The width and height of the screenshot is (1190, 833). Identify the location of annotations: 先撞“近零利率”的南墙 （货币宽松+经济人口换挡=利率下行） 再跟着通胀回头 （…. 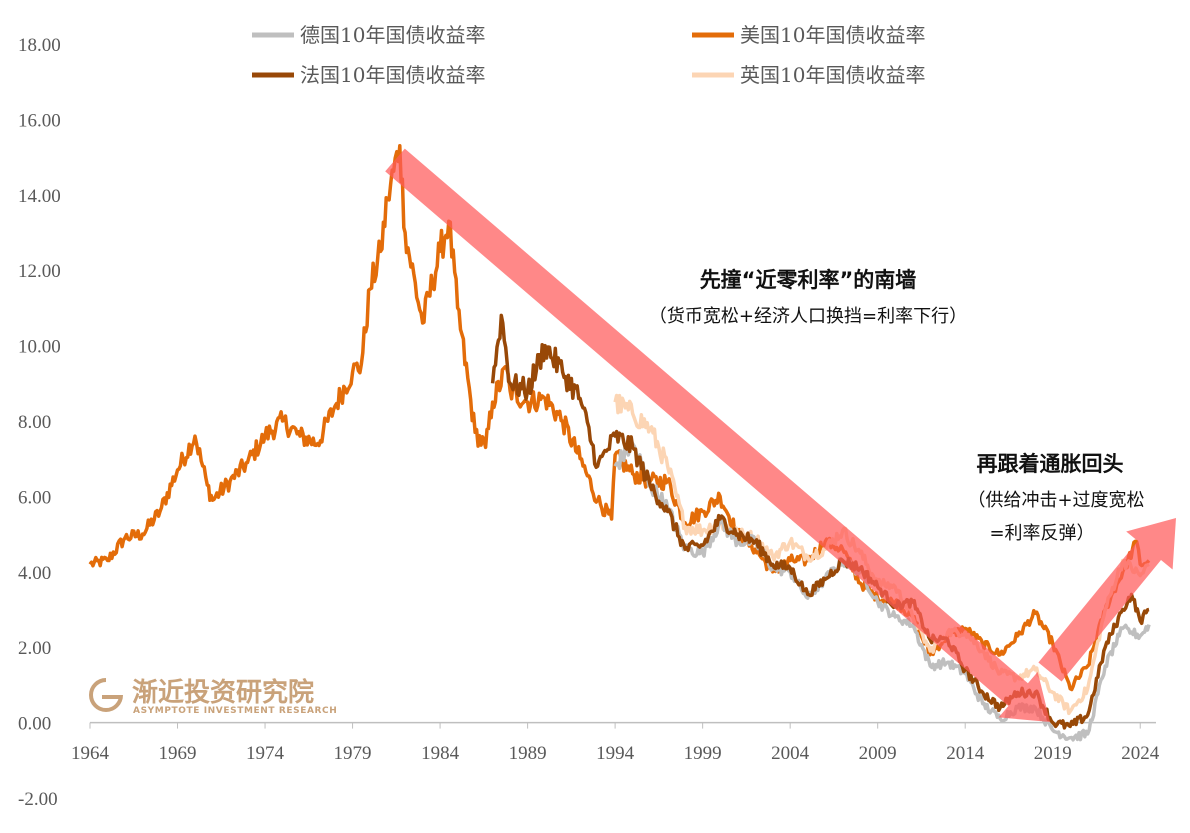
(897, 406).